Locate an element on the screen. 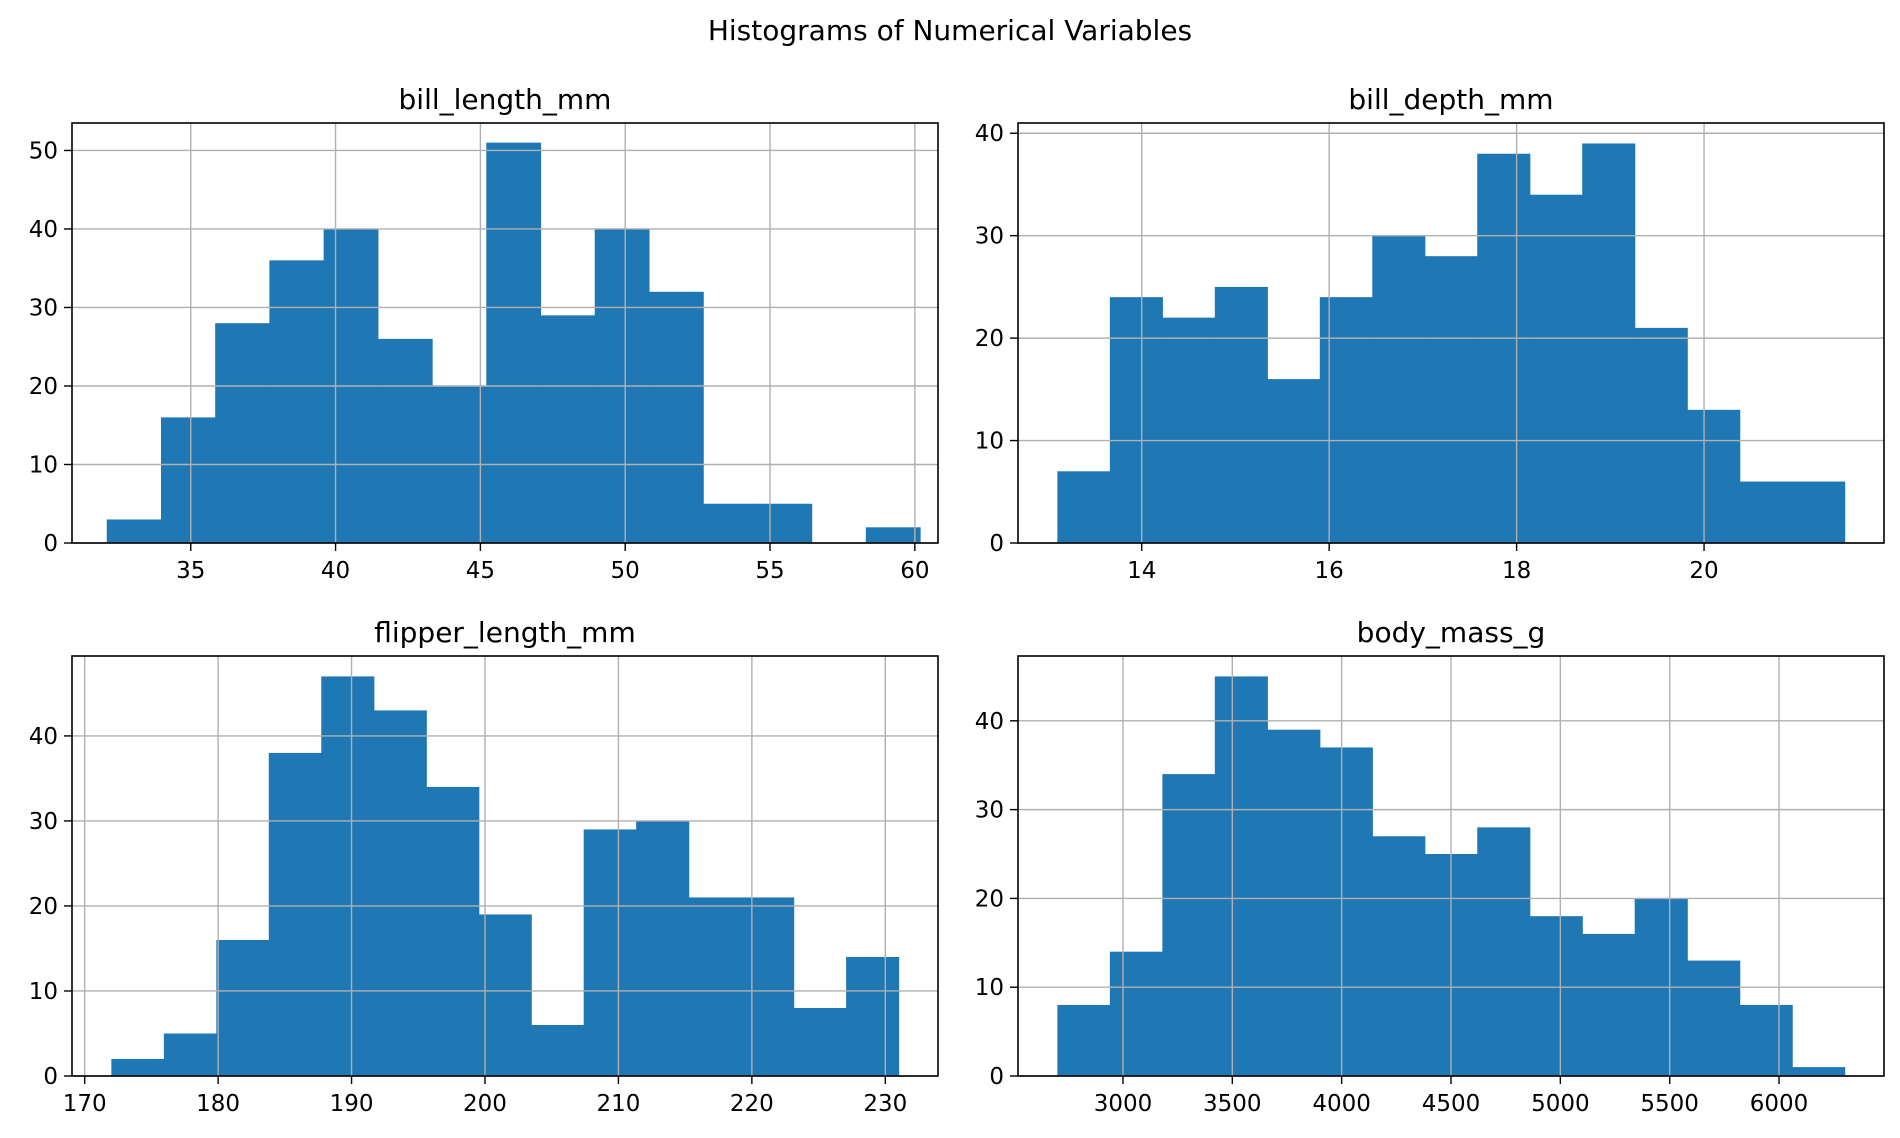  x-tick-label: 6000 is located at coordinates (1779, 1104).